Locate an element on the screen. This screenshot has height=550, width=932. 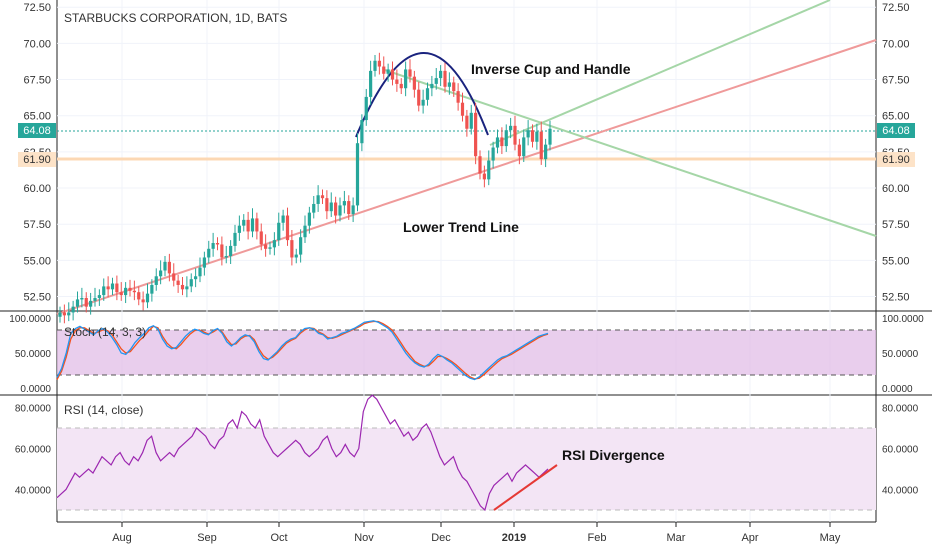
stoch-d-line is located at coordinates (302, 350).